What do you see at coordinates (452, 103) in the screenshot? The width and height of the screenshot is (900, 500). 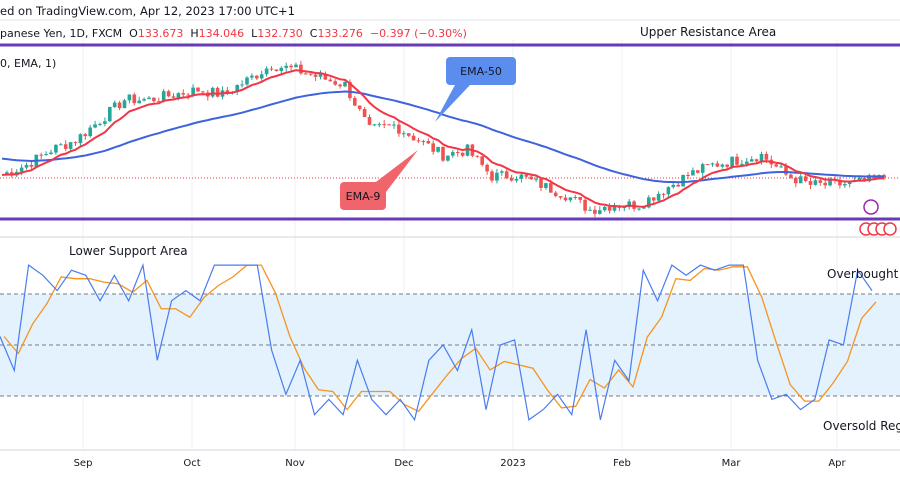 I see `ema50-pointer` at bounding box center [452, 103].